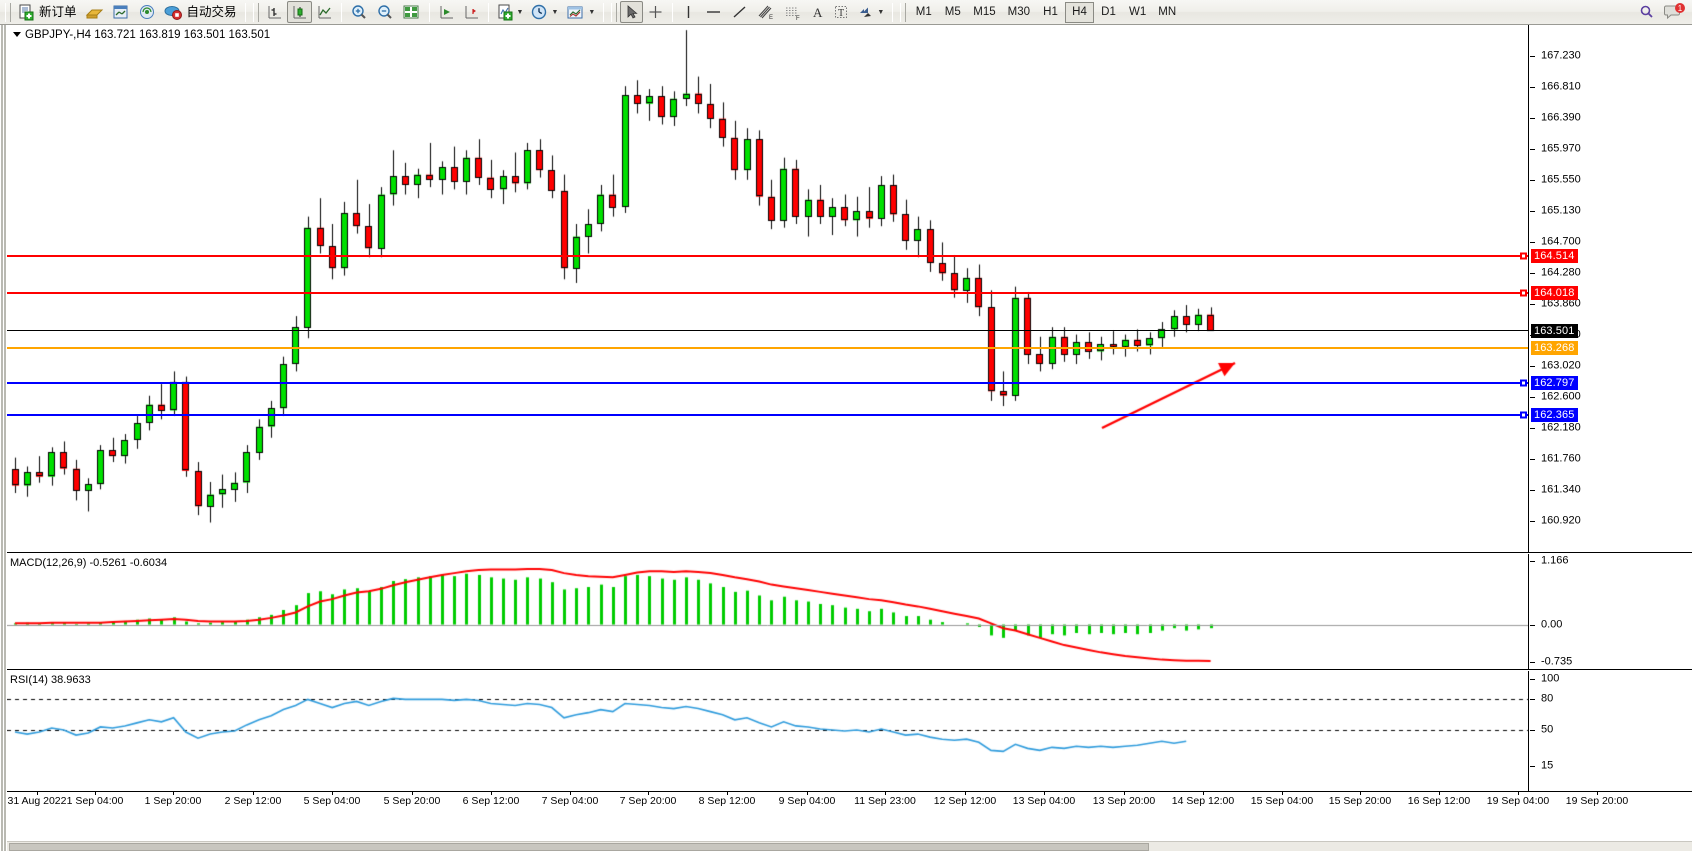  Describe the element at coordinates (1555, 414) in the screenshot. I see `price-tag-support: 162.365` at that location.